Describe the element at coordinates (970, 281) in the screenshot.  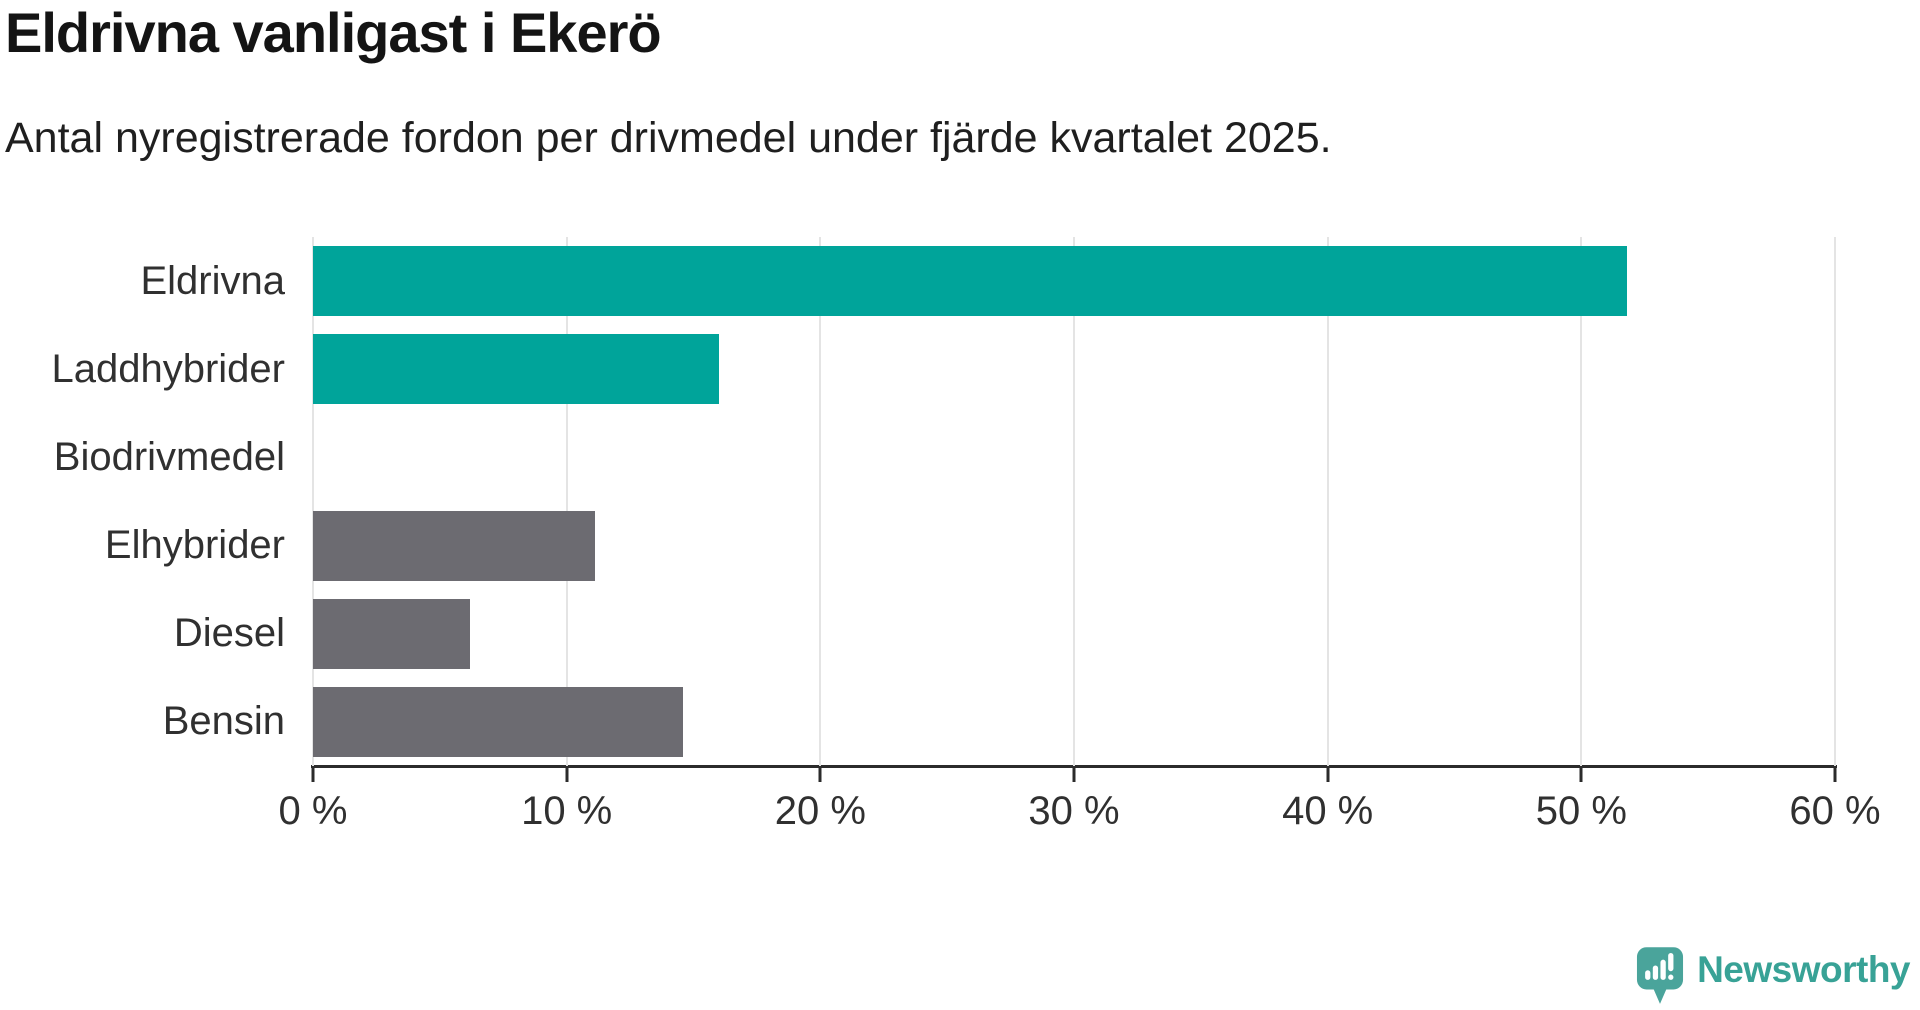
I see `bar-eldrivna` at that location.